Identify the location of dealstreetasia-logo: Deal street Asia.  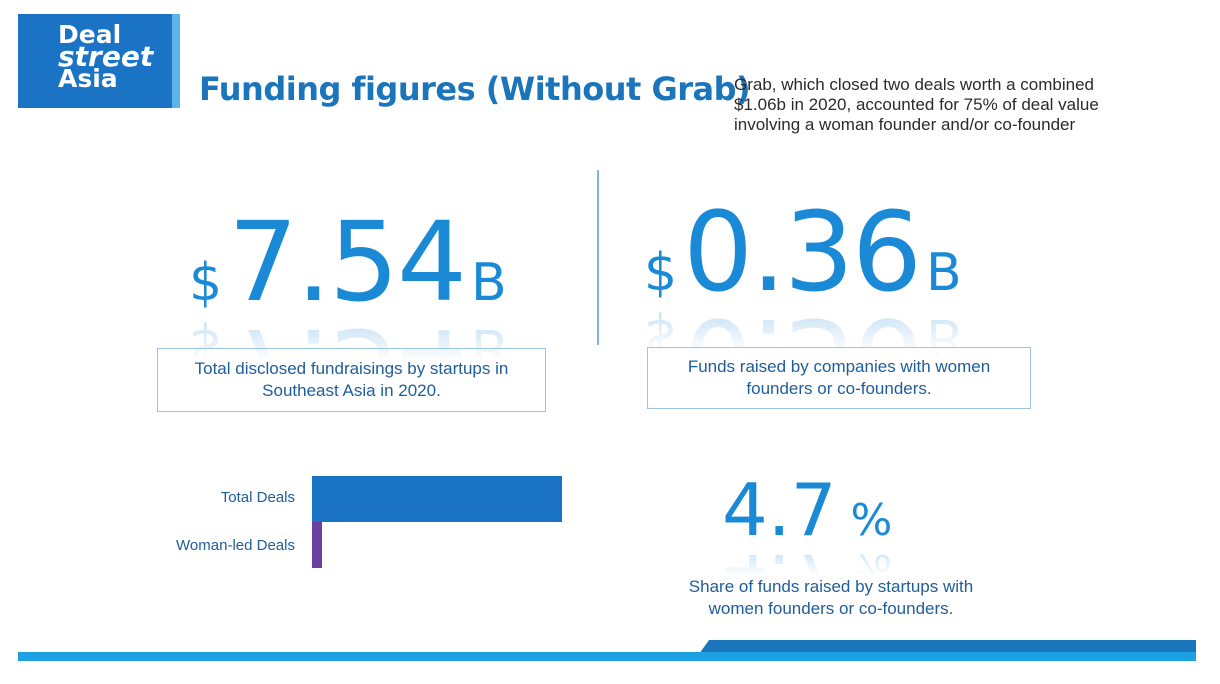
(99, 61).